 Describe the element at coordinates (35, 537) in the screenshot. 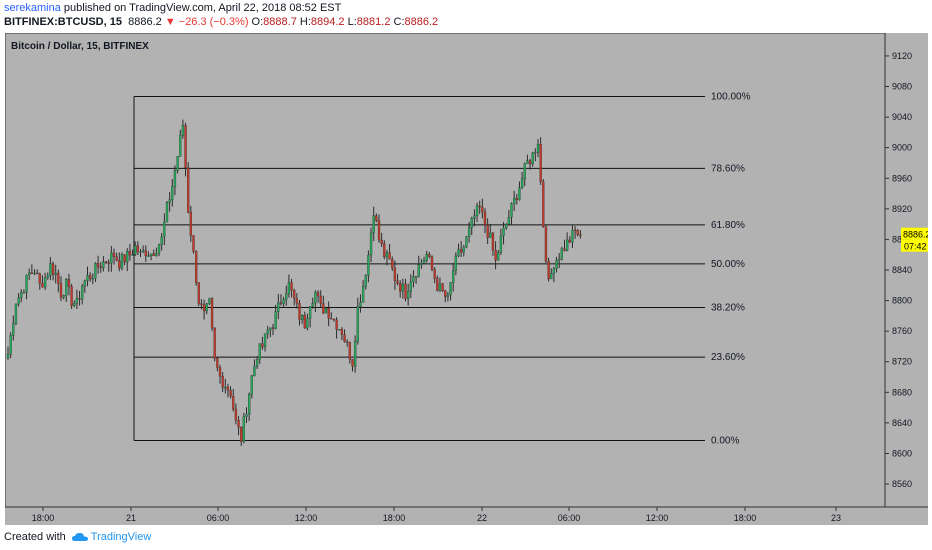

I see `created-with-text: Created with` at that location.